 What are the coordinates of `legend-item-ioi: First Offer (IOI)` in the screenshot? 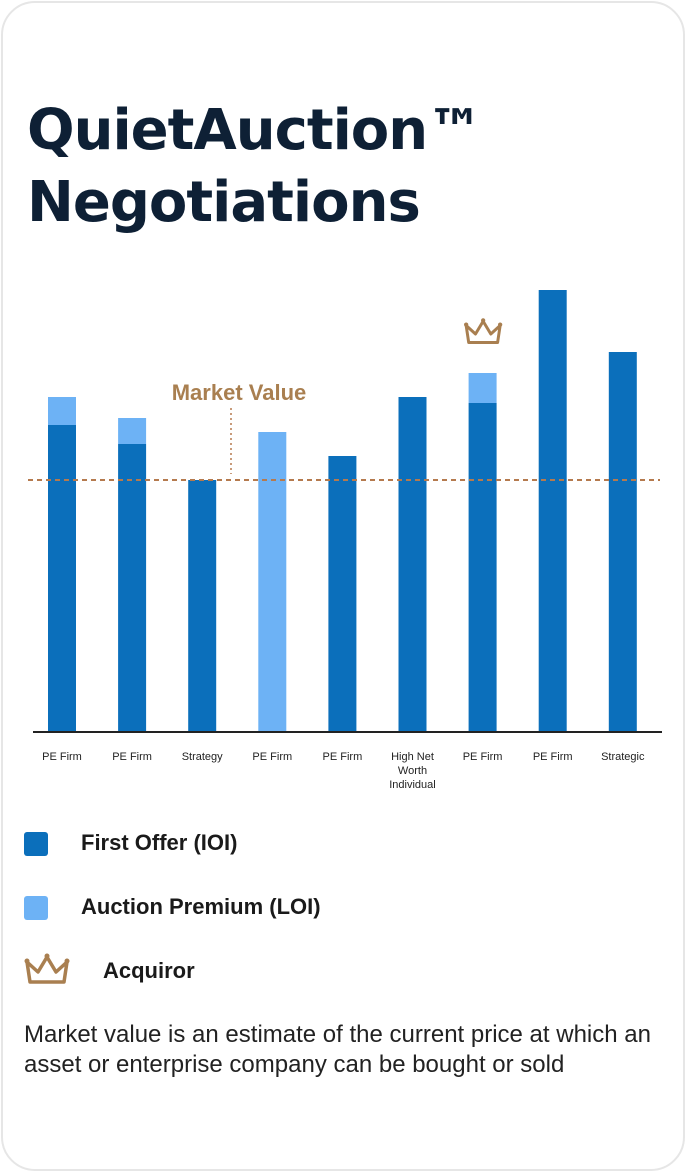 It's located at (224, 850).